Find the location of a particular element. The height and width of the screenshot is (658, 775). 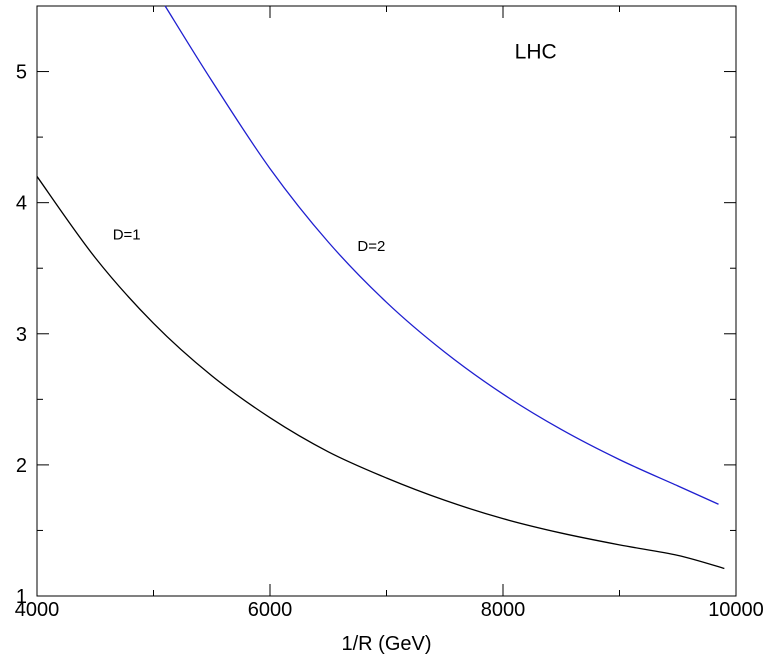

y-tick-label: 5 is located at coordinates (21, 73).